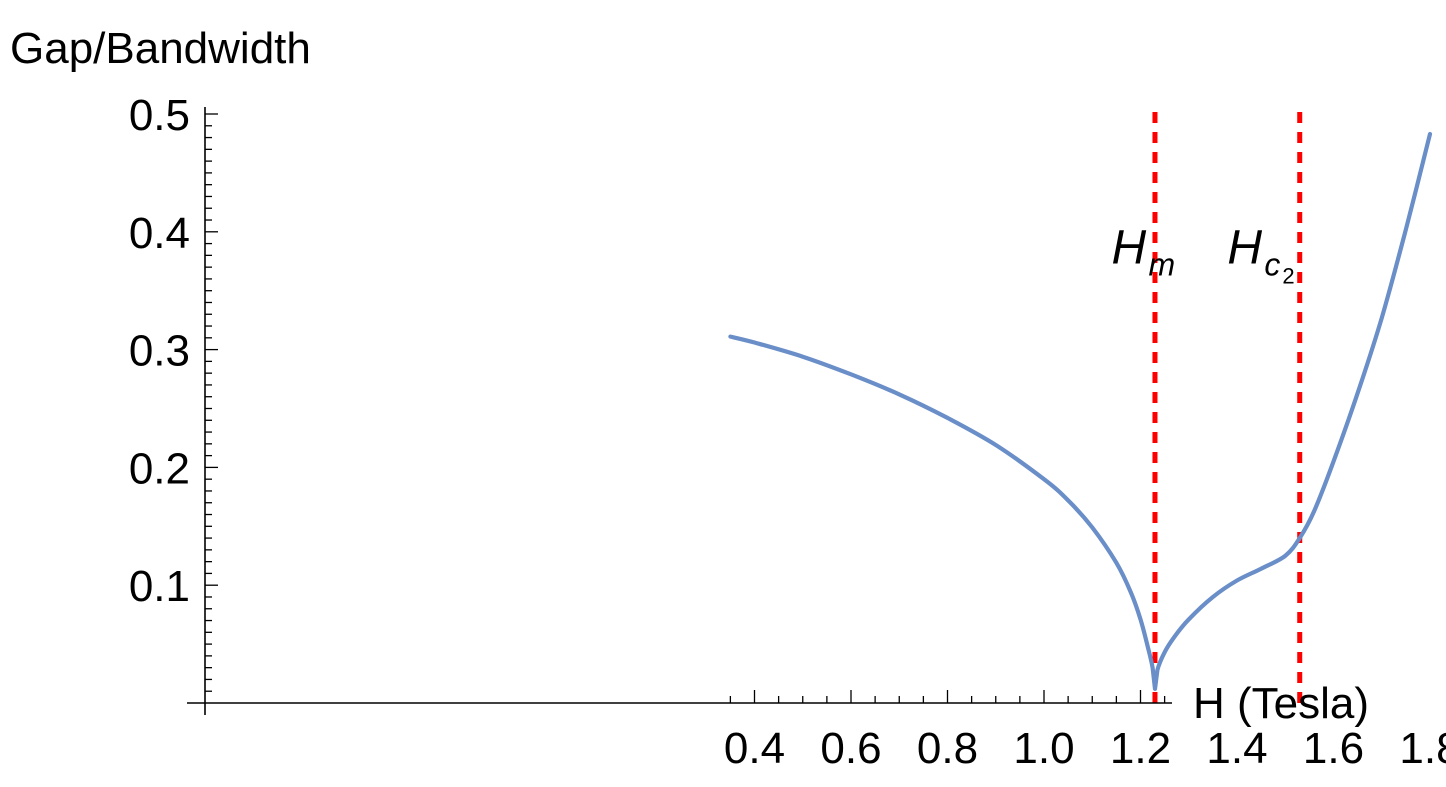 The height and width of the screenshot is (787, 1446). I want to click on x-tick-label: 1.2, so click(1140, 748).